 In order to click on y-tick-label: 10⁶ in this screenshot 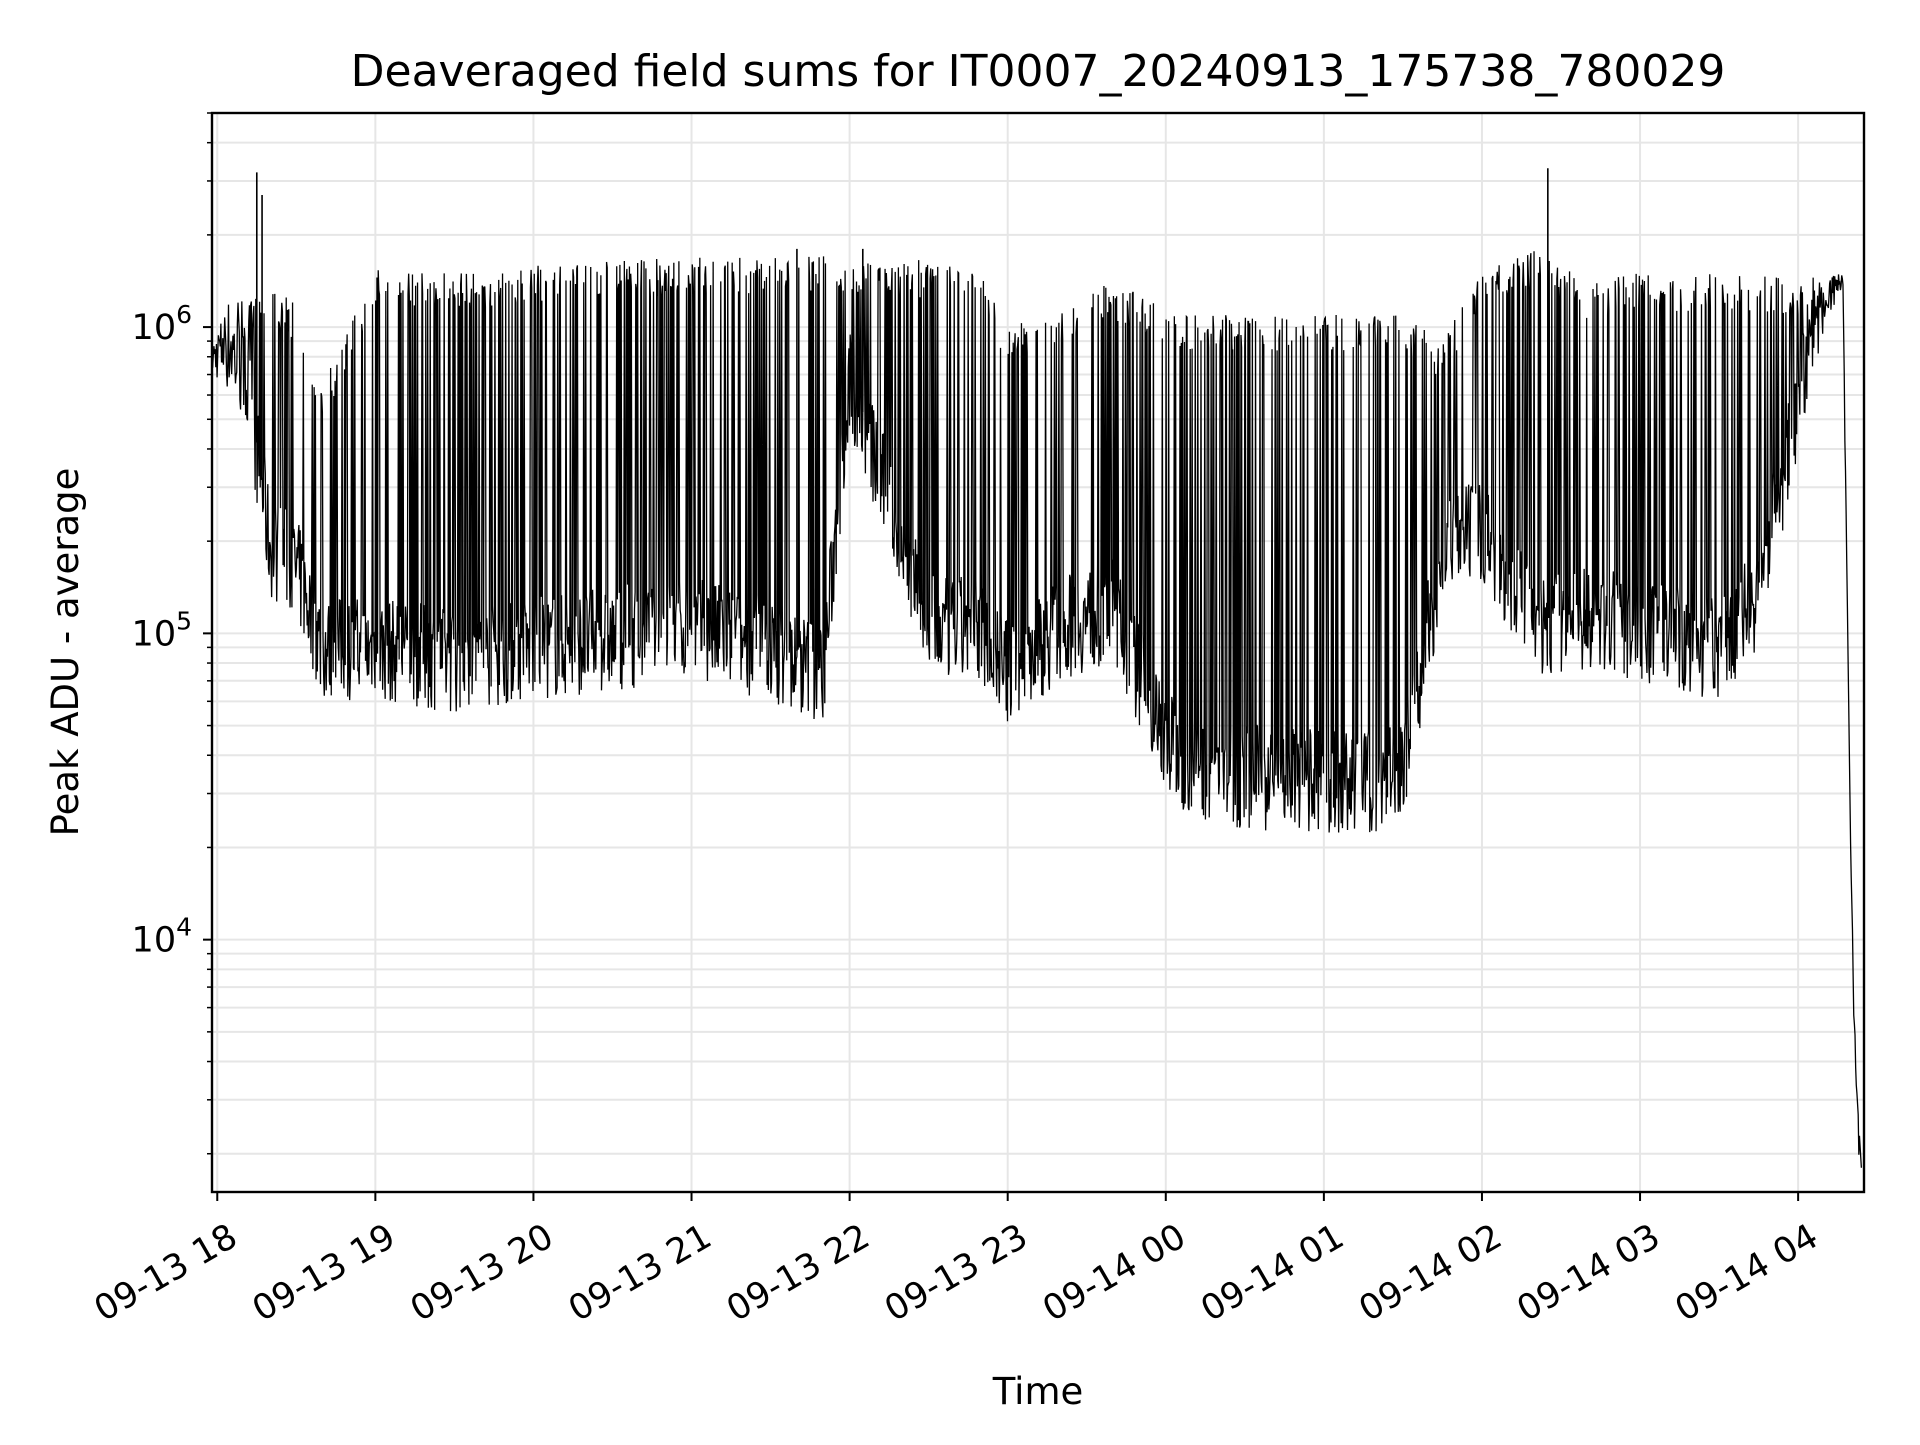, I will do `click(162, 324)`.